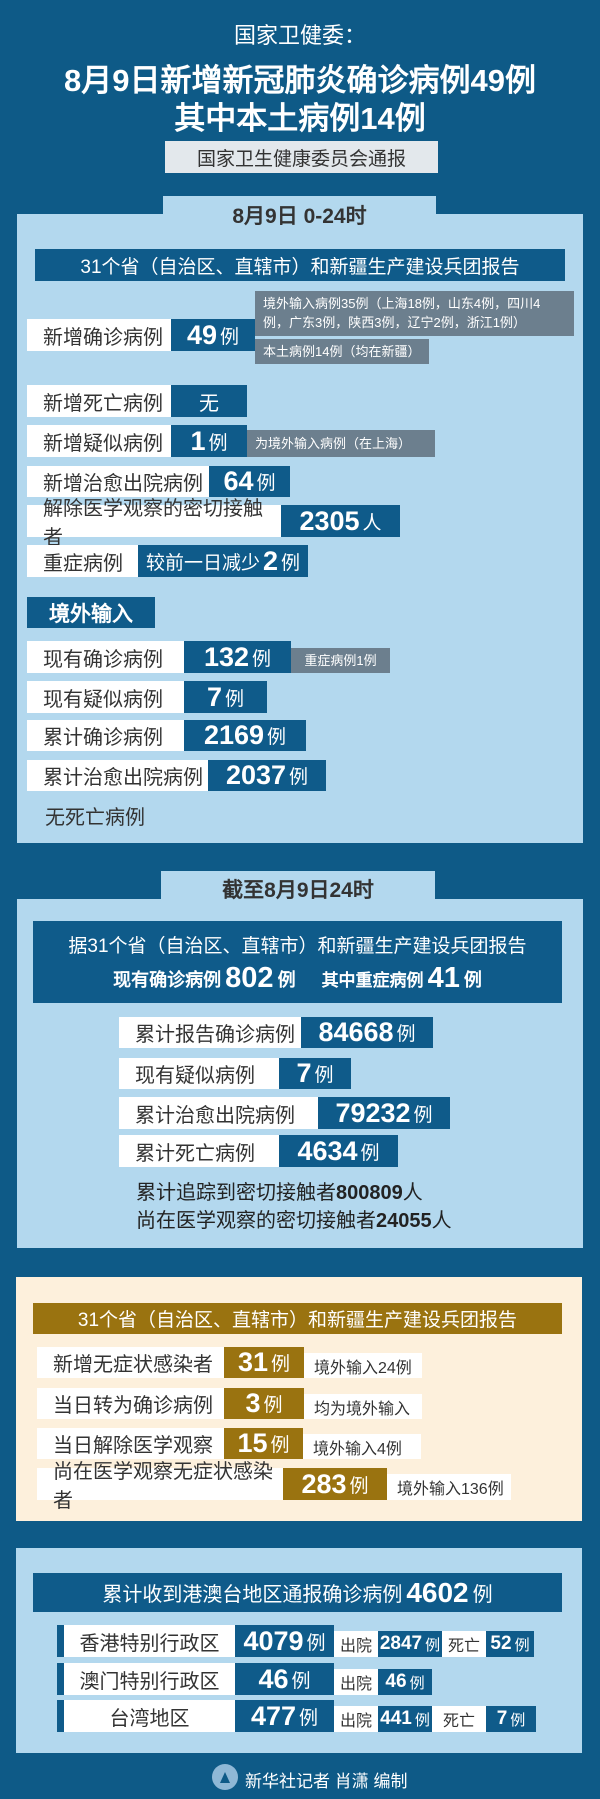 The width and height of the screenshot is (600, 1799). I want to click on note: 重症病例1例, so click(340, 660).